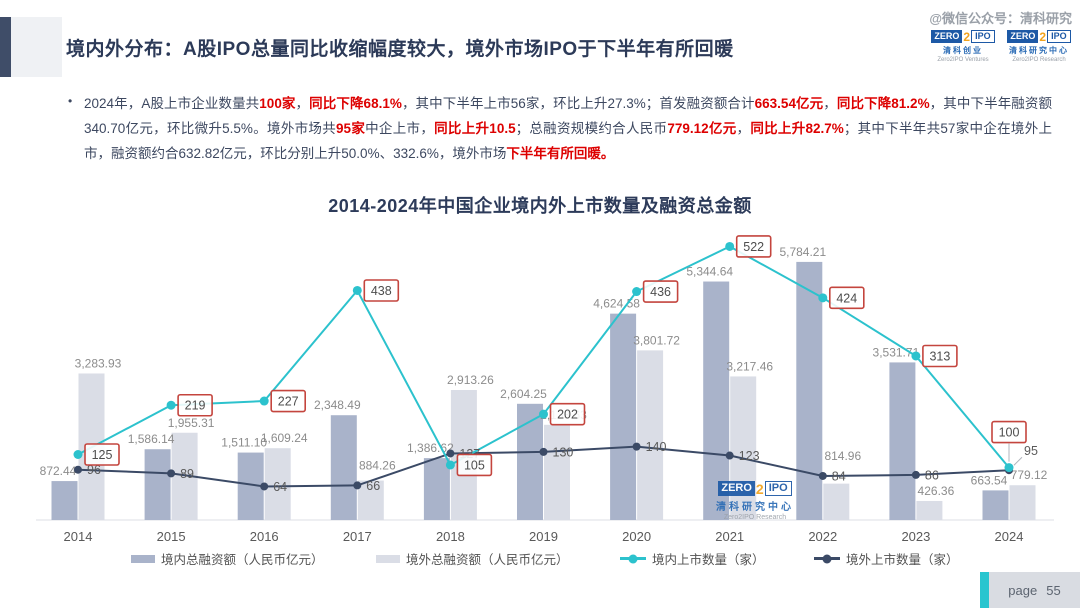 Image resolution: width=1080 pixels, height=608 pixels. I want to click on highlight-text: 100家, so click(277, 103).